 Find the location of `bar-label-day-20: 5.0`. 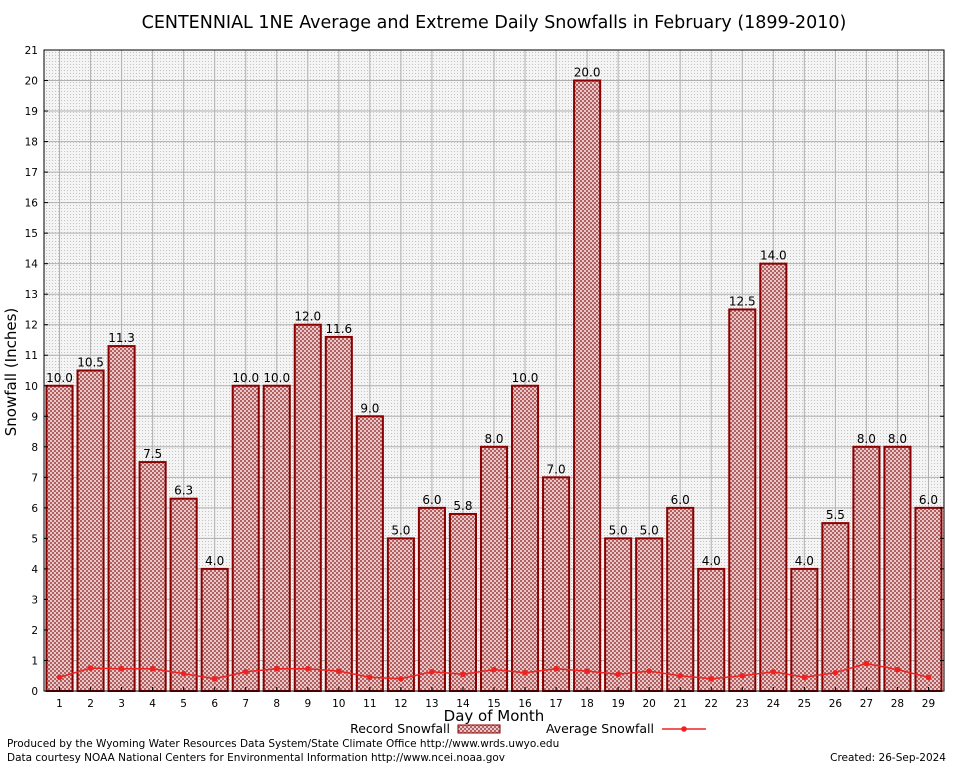

bar-label-day-20: 5.0 is located at coordinates (649, 530).